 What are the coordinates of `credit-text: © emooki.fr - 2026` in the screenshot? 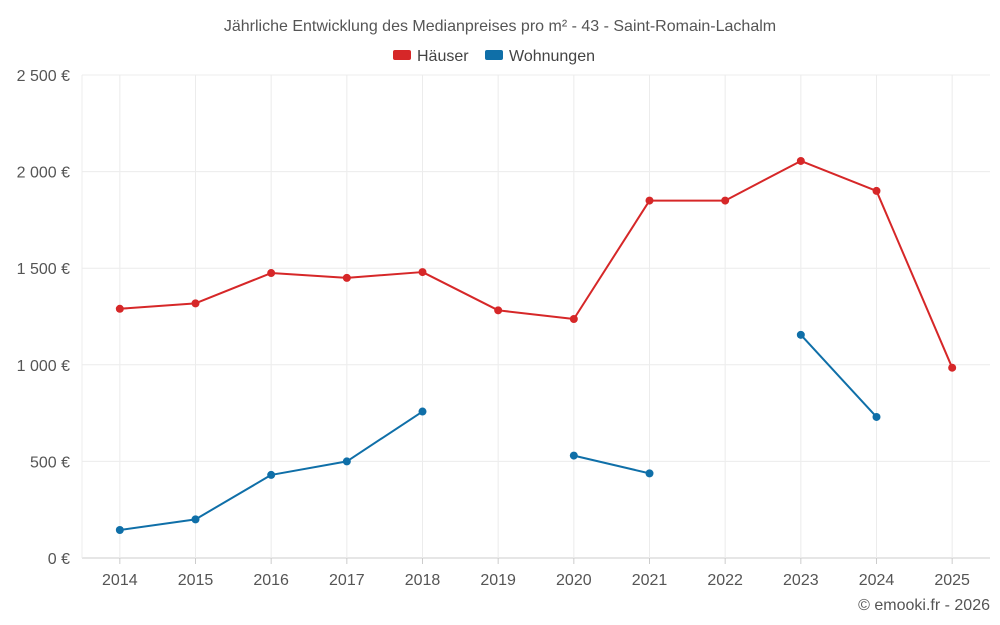 It's located at (924, 605).